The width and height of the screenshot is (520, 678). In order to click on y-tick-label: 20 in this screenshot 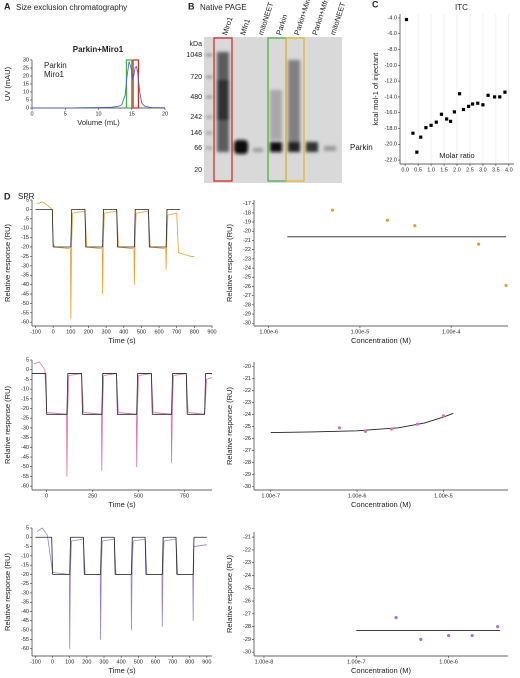, I will do `click(26, 76)`.